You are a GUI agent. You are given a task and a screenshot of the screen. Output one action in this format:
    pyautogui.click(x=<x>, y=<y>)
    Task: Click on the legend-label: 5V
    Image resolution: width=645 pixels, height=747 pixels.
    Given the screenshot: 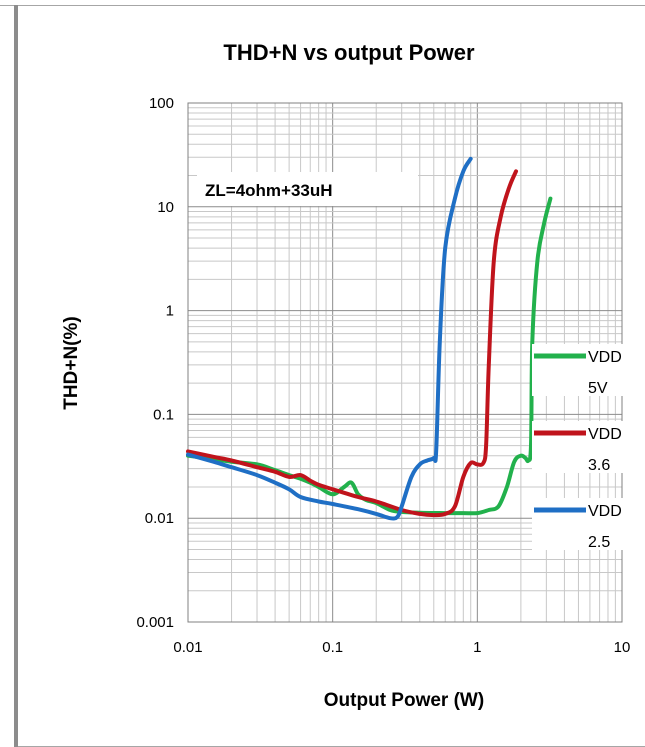 What is the action you would take?
    pyautogui.click(x=598, y=388)
    